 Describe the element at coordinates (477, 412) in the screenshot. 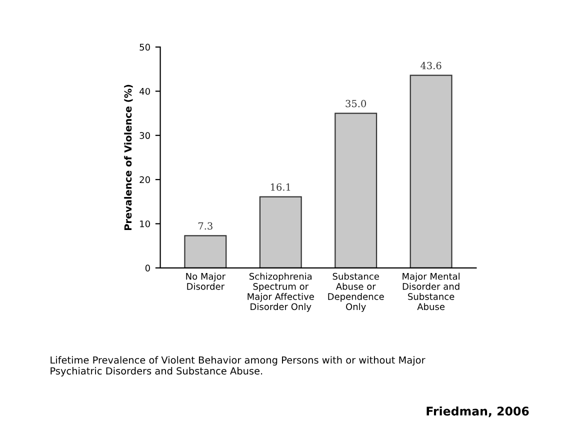

I see `text: Friedman, 2006` at that location.